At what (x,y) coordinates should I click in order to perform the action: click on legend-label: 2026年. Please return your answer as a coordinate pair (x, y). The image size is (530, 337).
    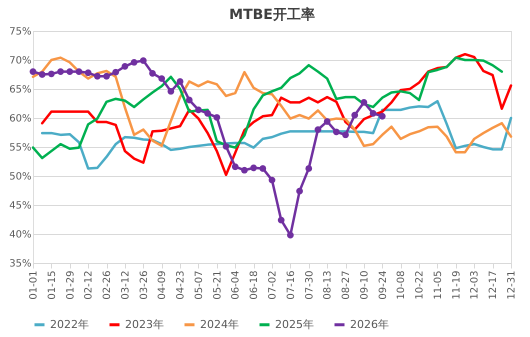
    Looking at the image, I should click on (369, 324).